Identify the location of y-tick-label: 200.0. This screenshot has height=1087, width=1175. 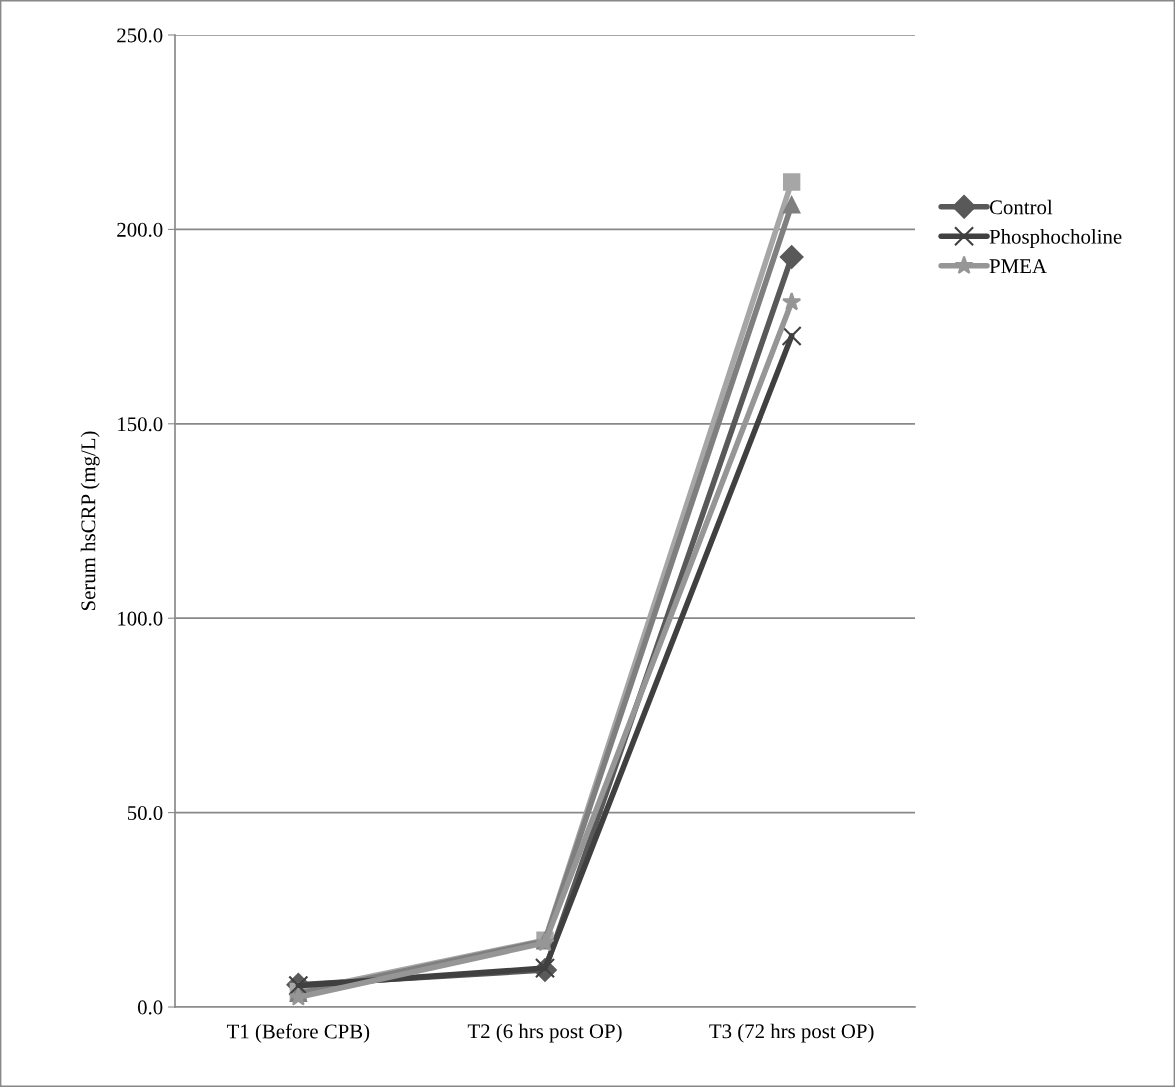
(140, 229).